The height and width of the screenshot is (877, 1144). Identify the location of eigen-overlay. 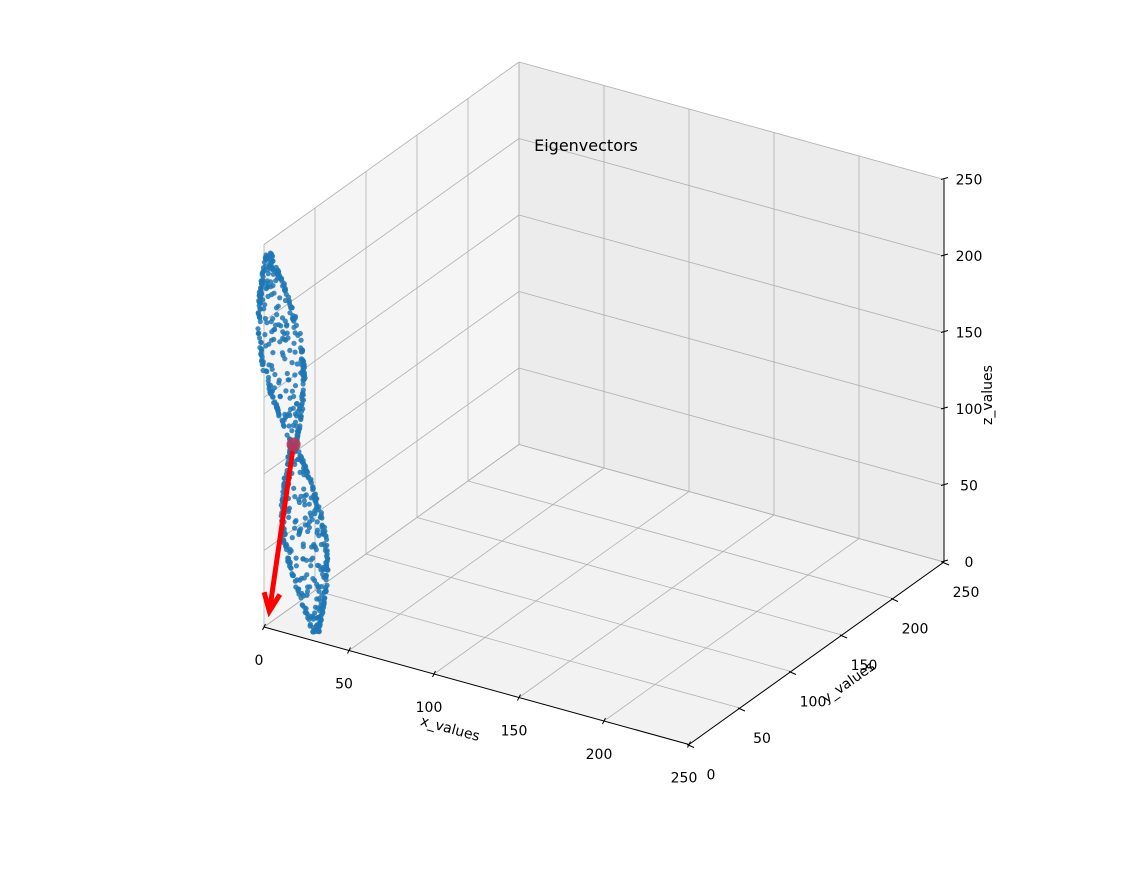
(281, 527).